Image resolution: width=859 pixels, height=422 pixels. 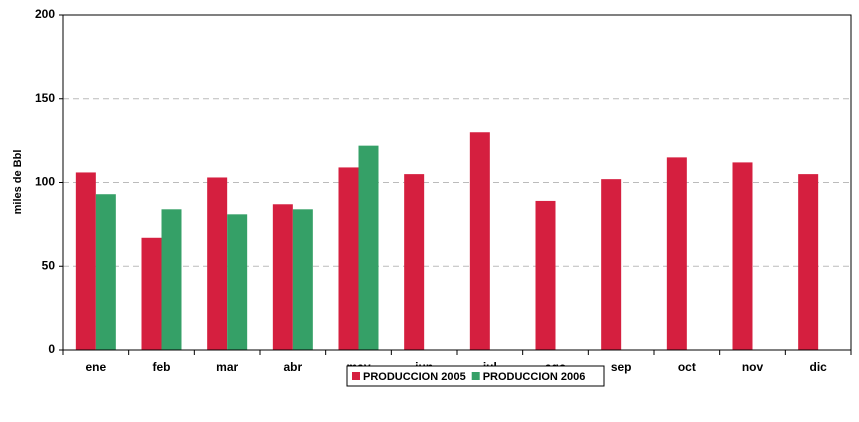 I want to click on y-tick-label: 200, so click(x=45, y=14).